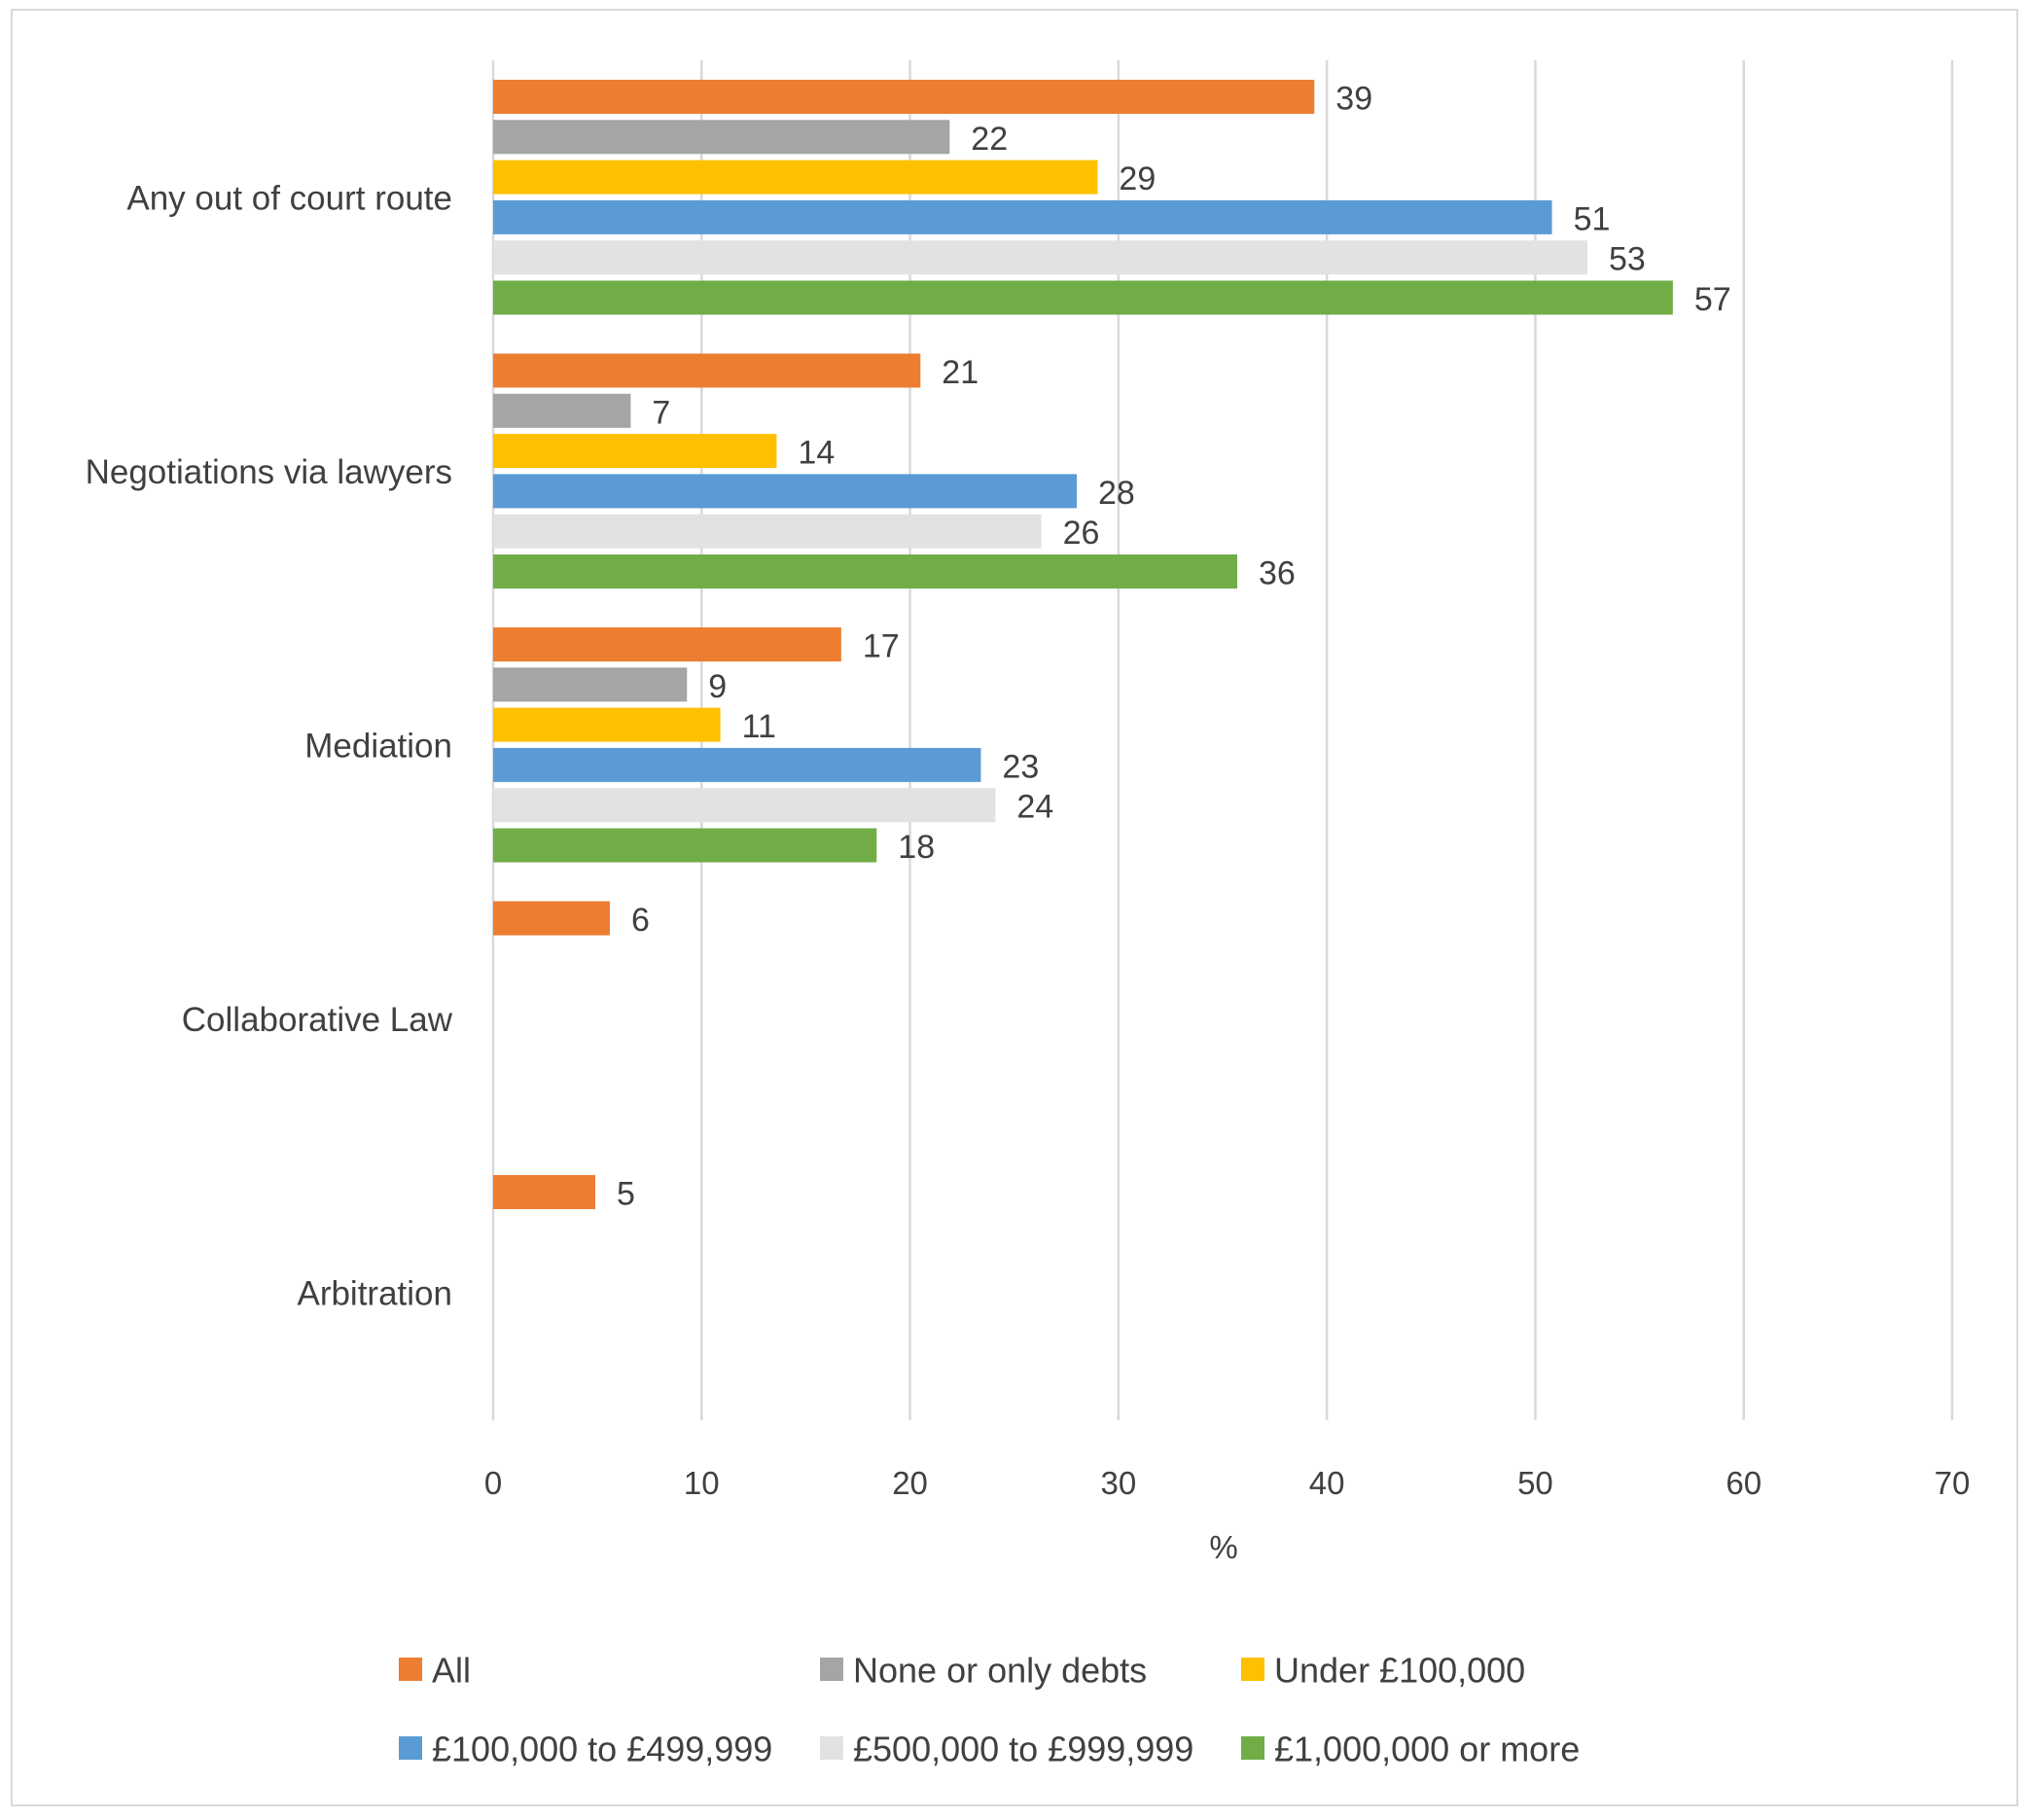 The width and height of the screenshot is (2029, 1820). Describe the element at coordinates (661, 412) in the screenshot. I see `data-label-2-2: 7` at that location.